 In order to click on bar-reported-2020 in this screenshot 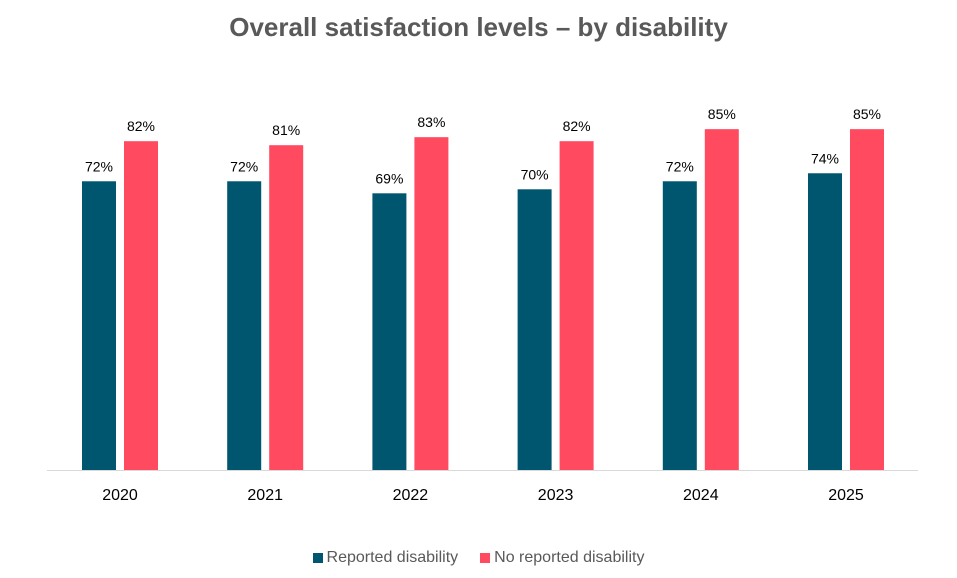, I will do `click(99, 325)`.